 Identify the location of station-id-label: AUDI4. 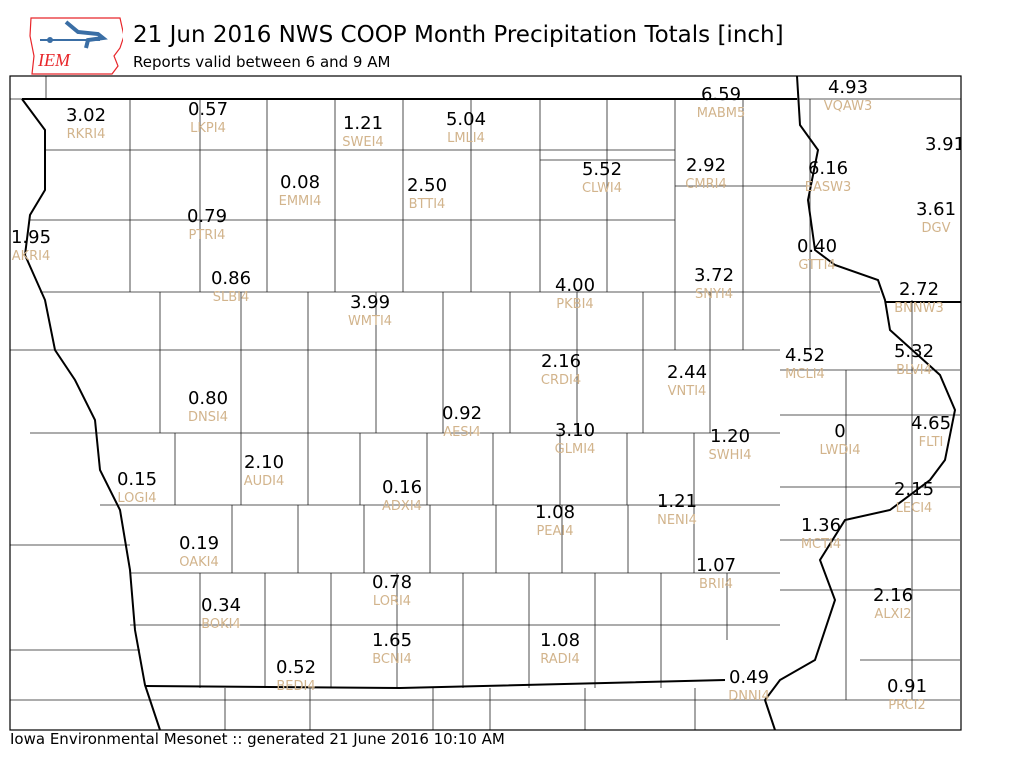
(264, 481).